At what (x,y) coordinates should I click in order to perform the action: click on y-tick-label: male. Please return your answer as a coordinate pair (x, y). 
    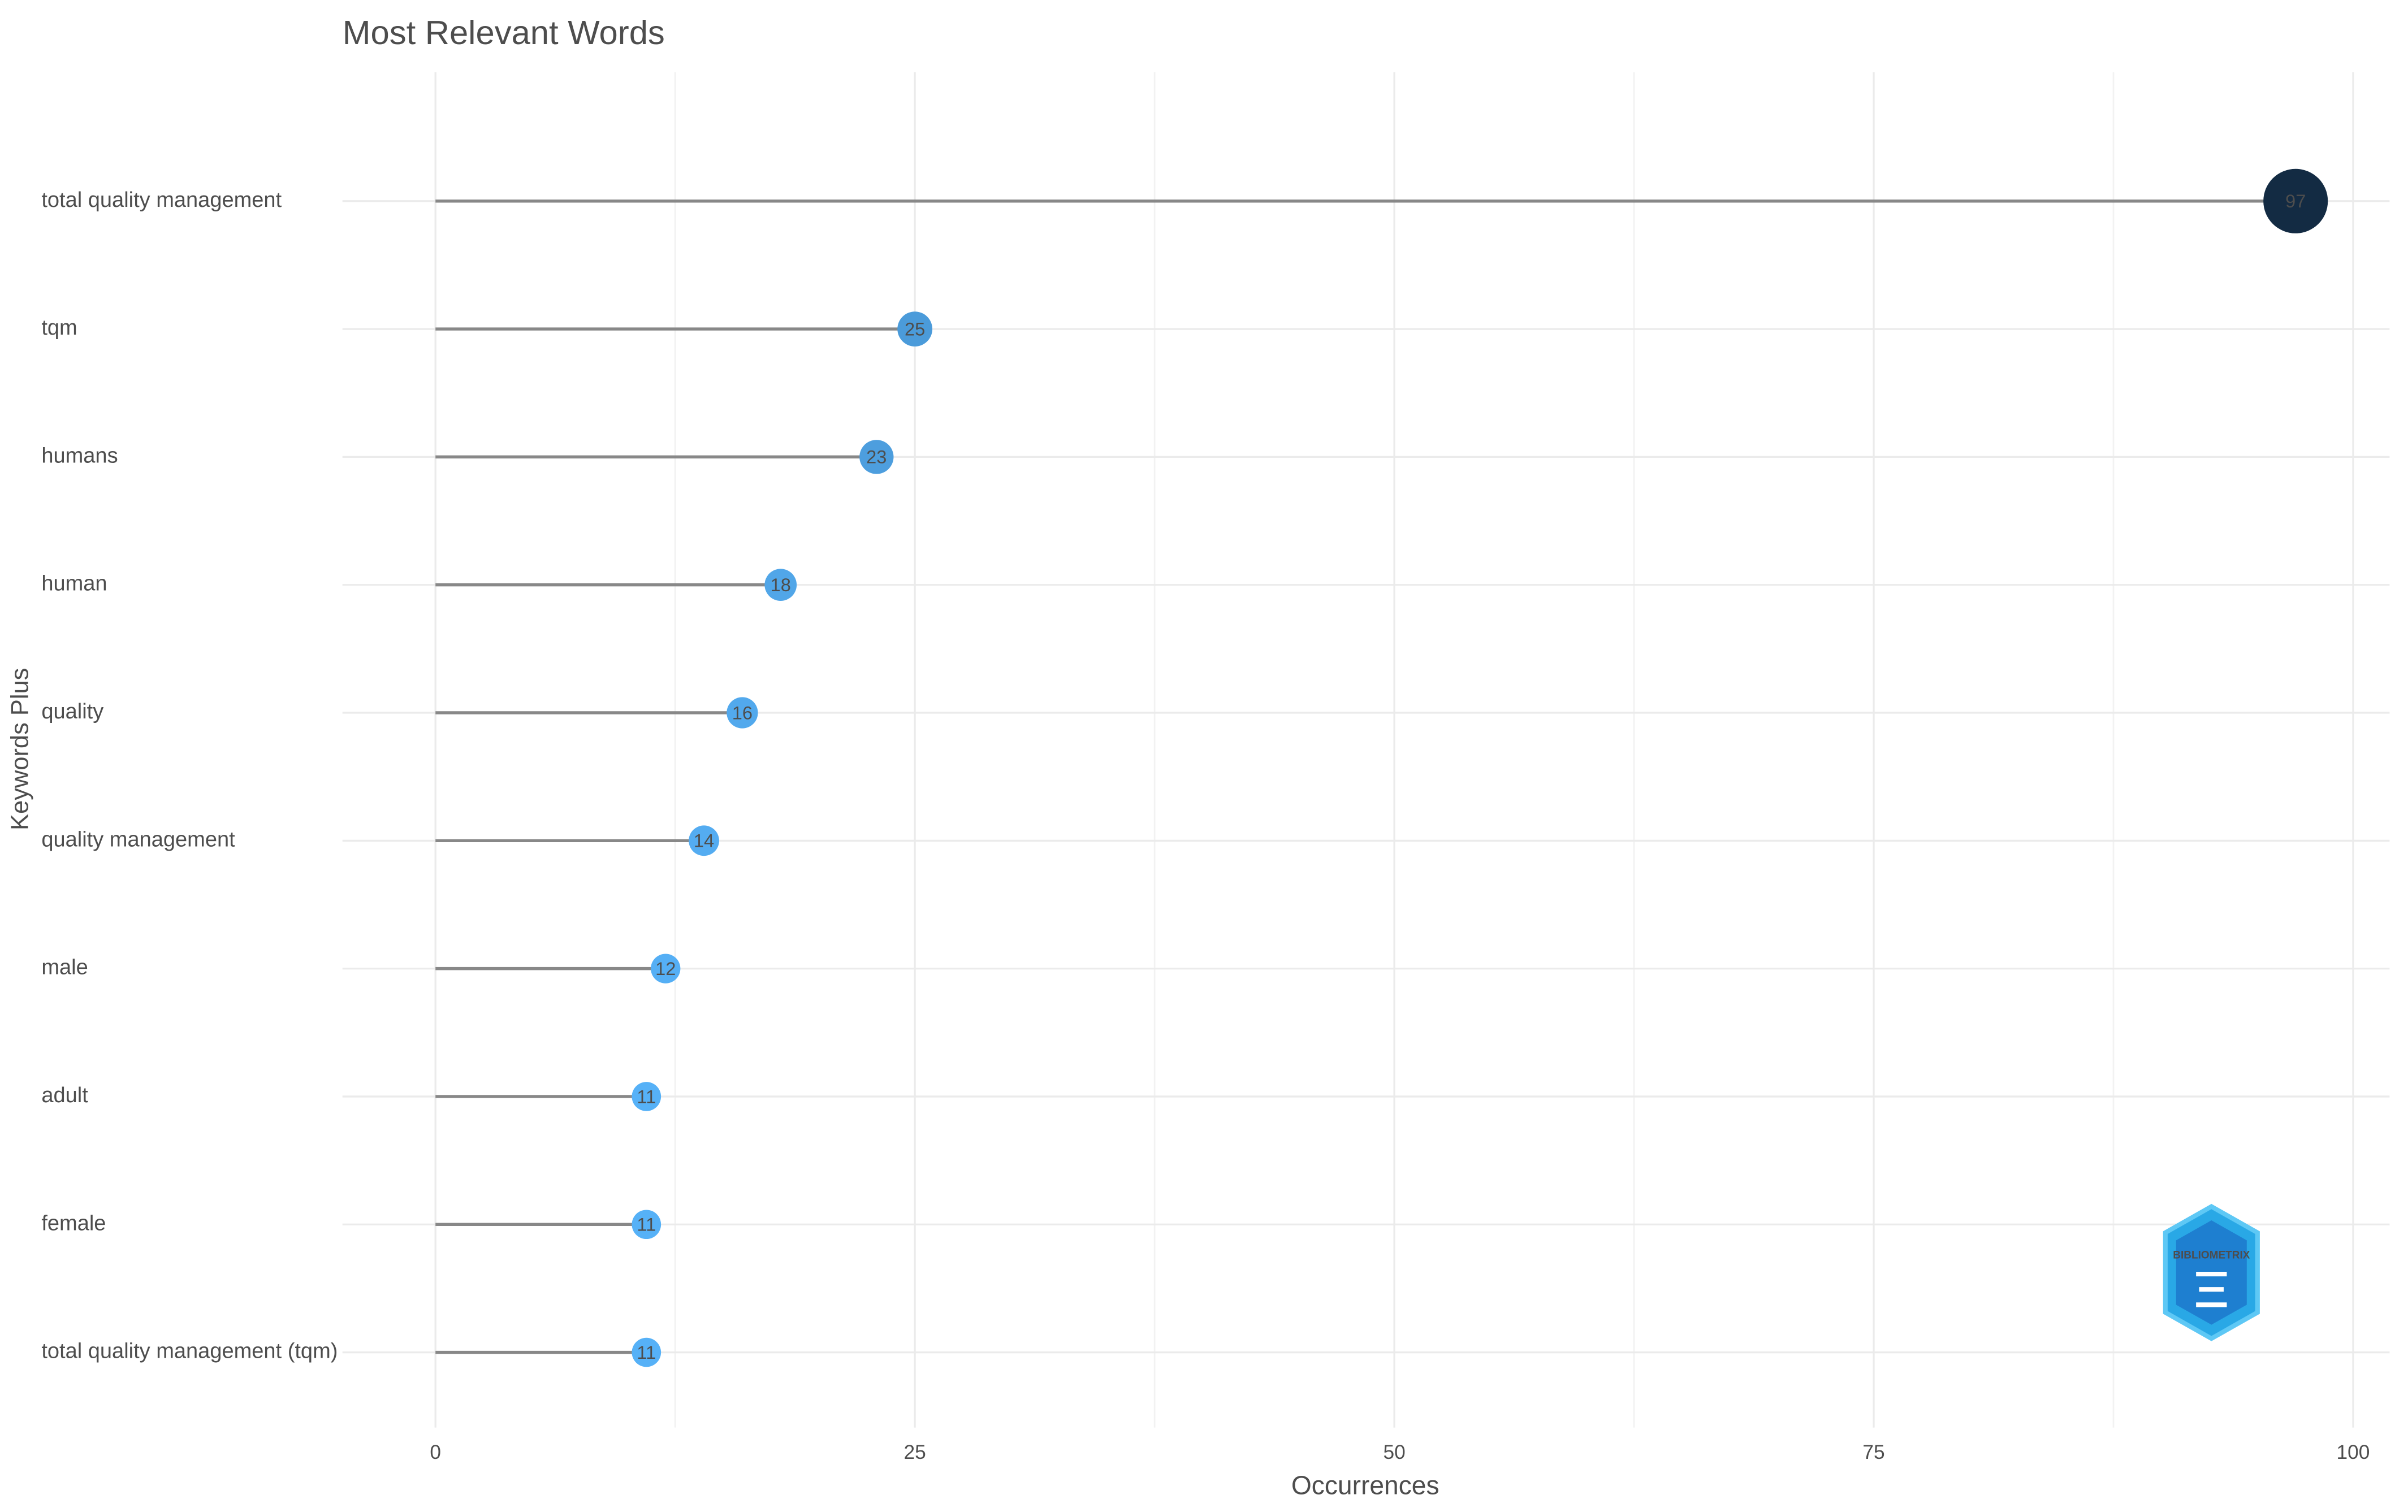
    Looking at the image, I should click on (64, 968).